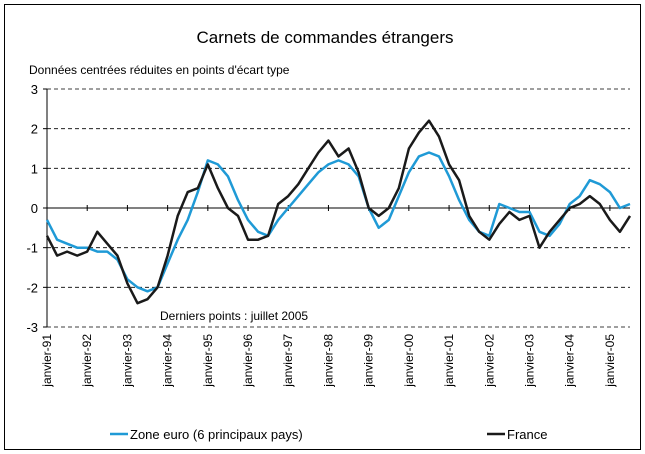 This screenshot has width=645, height=454. Describe the element at coordinates (127, 361) in the screenshot. I see `x-tick-label: janvier-93` at that location.